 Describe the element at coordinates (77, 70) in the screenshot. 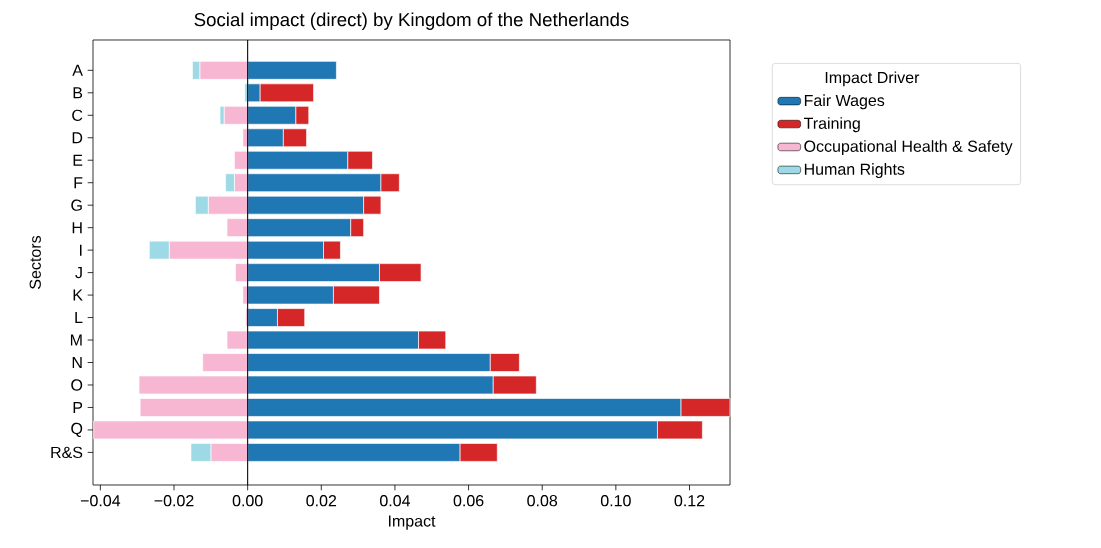

I see `y-tick-label: A` at that location.